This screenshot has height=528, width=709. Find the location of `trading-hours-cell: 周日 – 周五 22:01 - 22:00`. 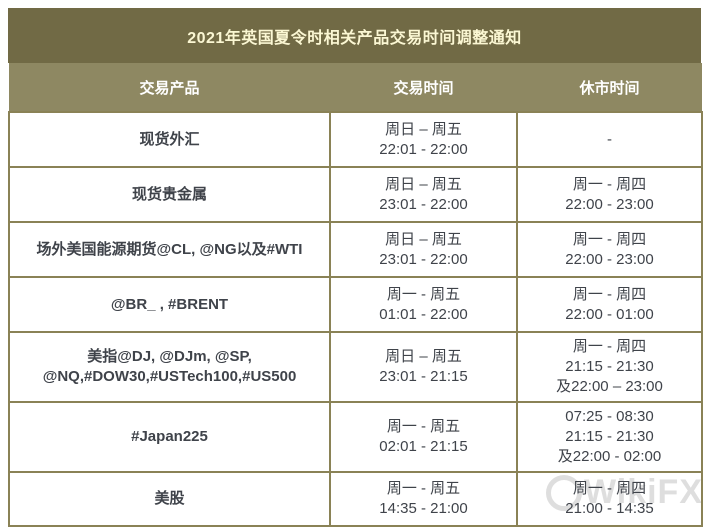

trading-hours-cell: 周日 – 周五 22:01 - 22:00 is located at coordinates (423, 139).